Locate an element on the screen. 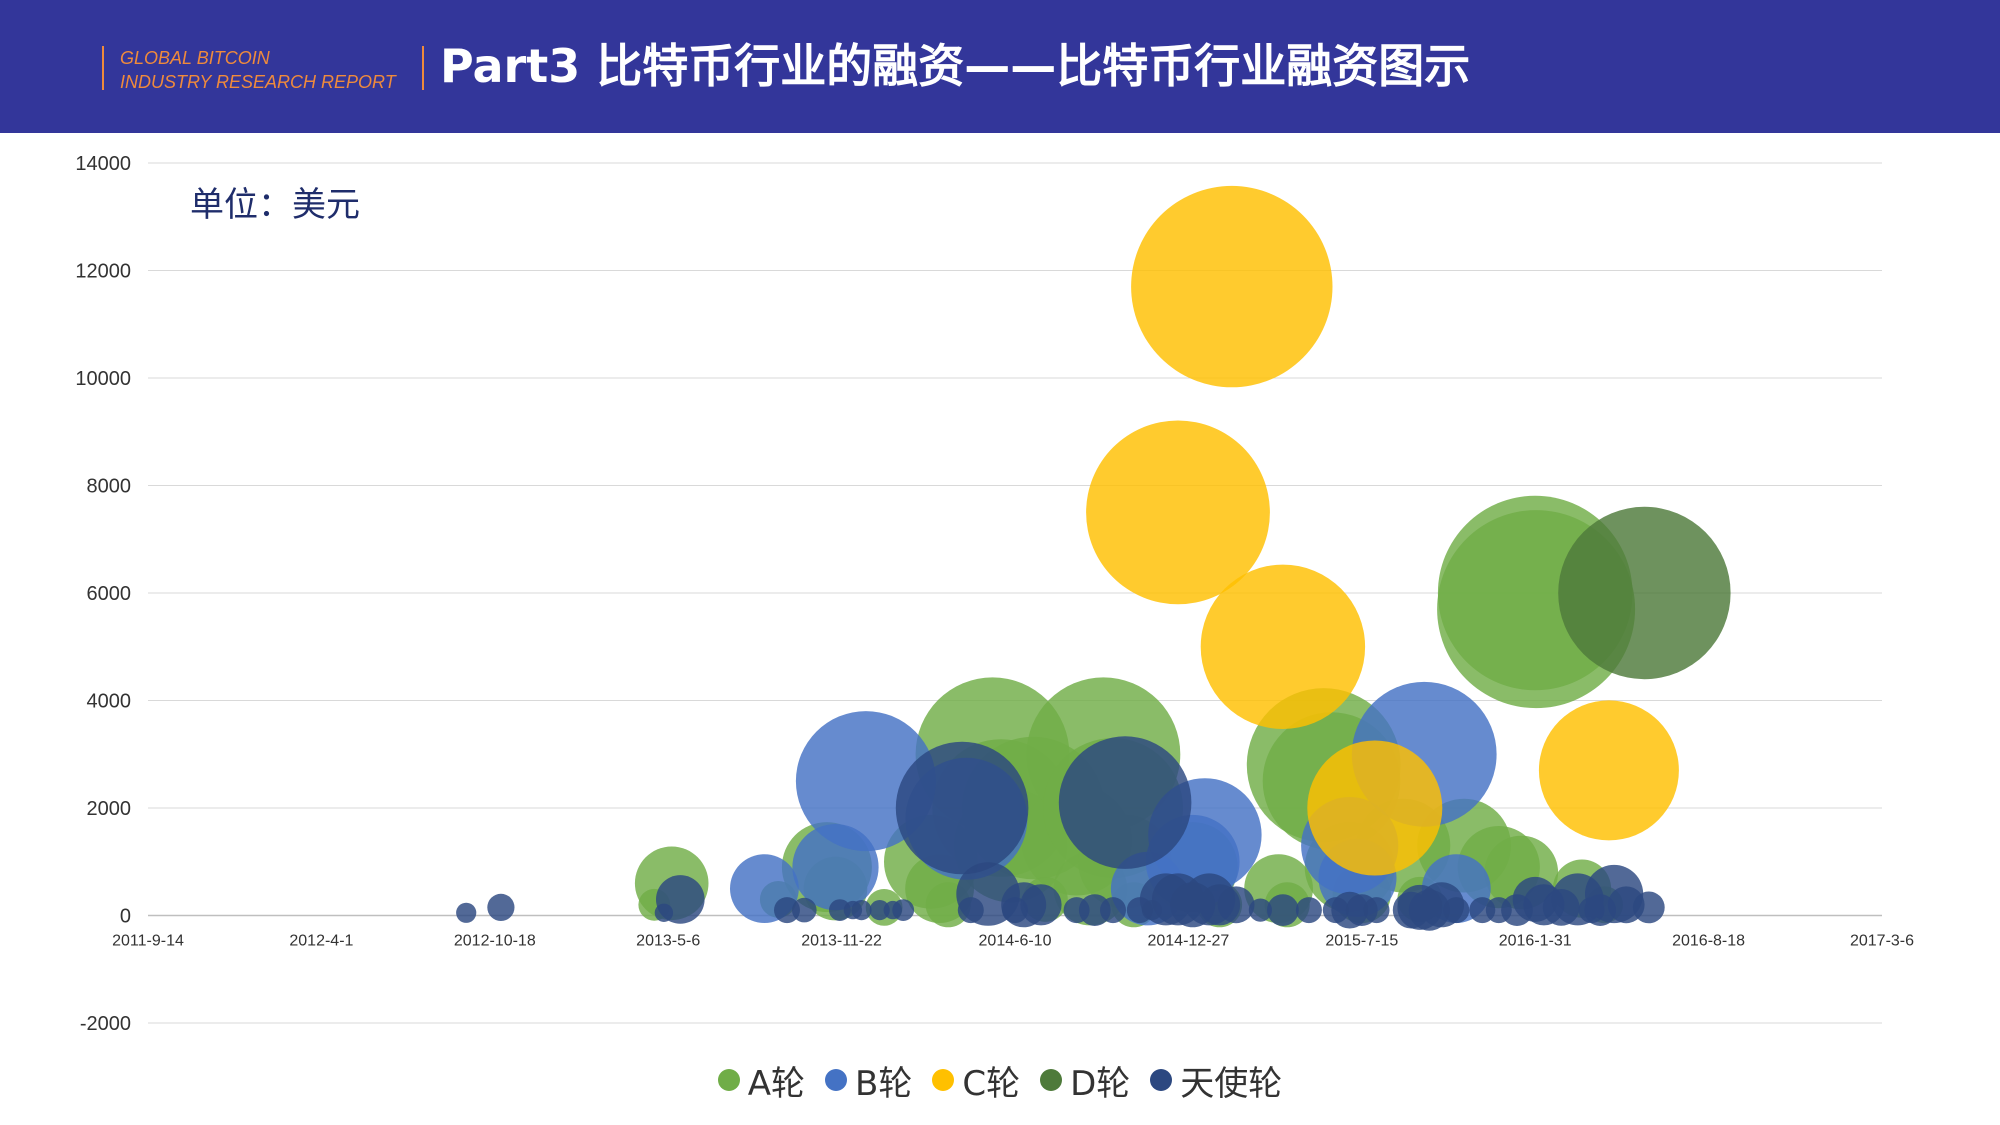 This screenshot has height=1125, width=2000. legend-label: B轮 is located at coordinates (884, 1083).